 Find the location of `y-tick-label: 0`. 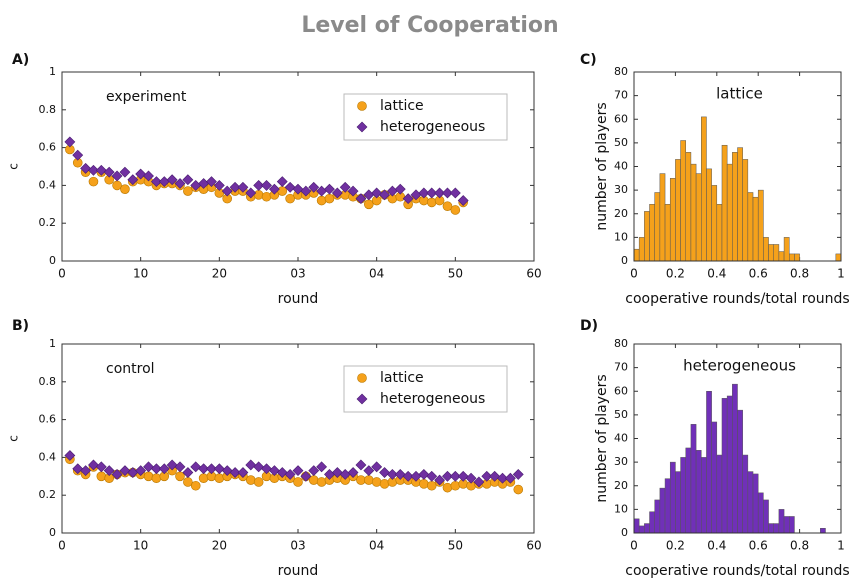

y-tick-label: 0 is located at coordinates (624, 260).